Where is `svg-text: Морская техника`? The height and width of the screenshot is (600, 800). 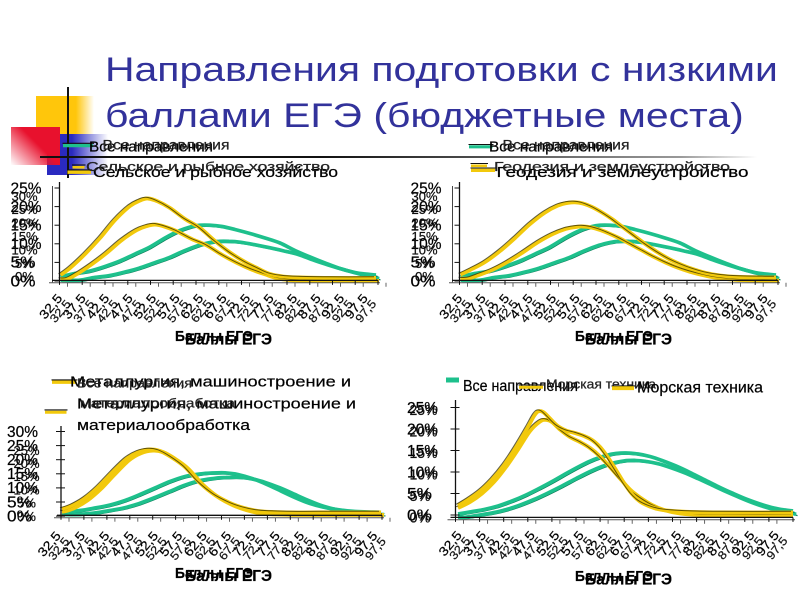 svg-text: Морская техника is located at coordinates (700, 388).